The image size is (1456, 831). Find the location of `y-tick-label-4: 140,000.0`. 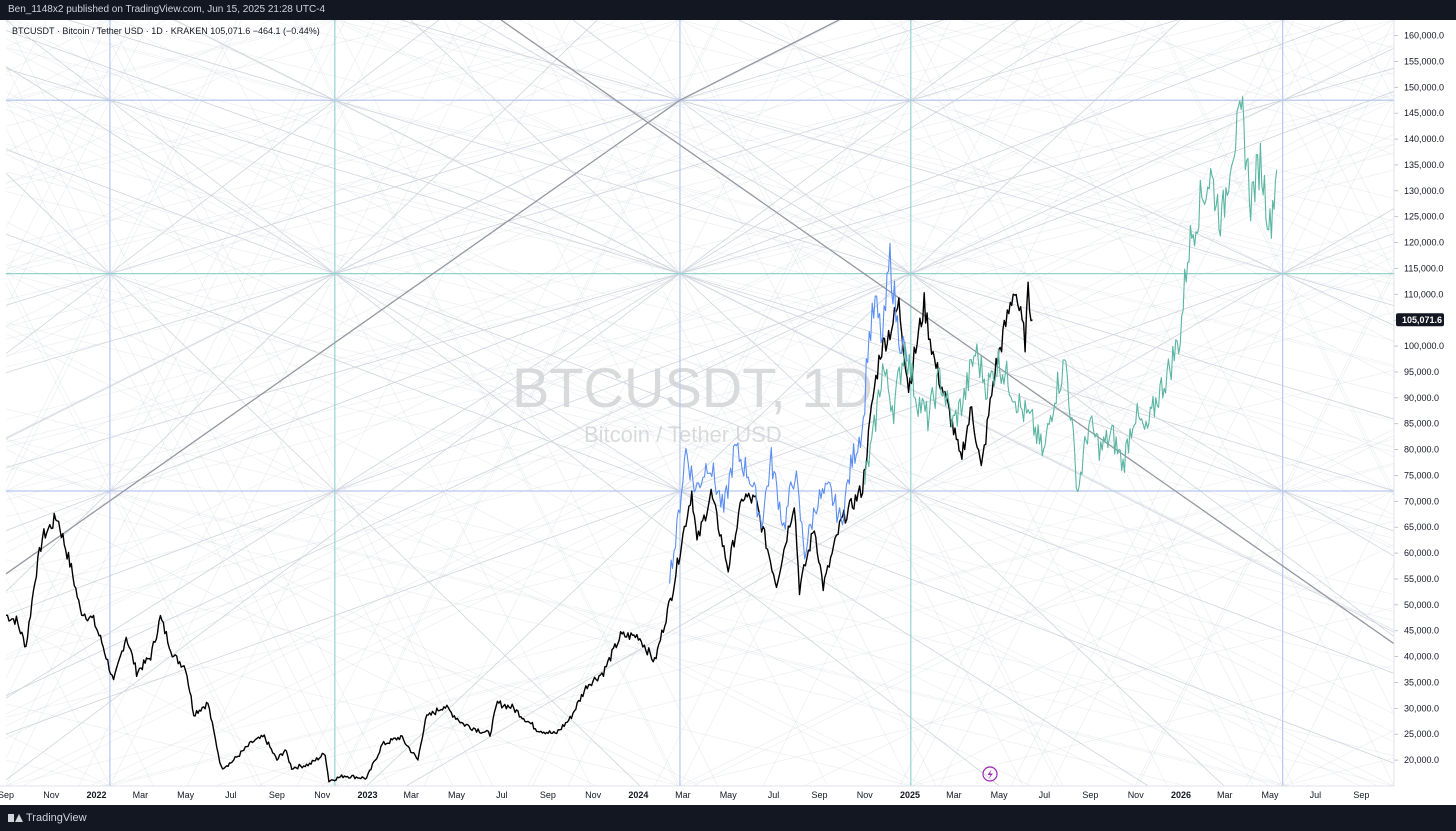

y-tick-label-4: 140,000.0 is located at coordinates (1424, 139).